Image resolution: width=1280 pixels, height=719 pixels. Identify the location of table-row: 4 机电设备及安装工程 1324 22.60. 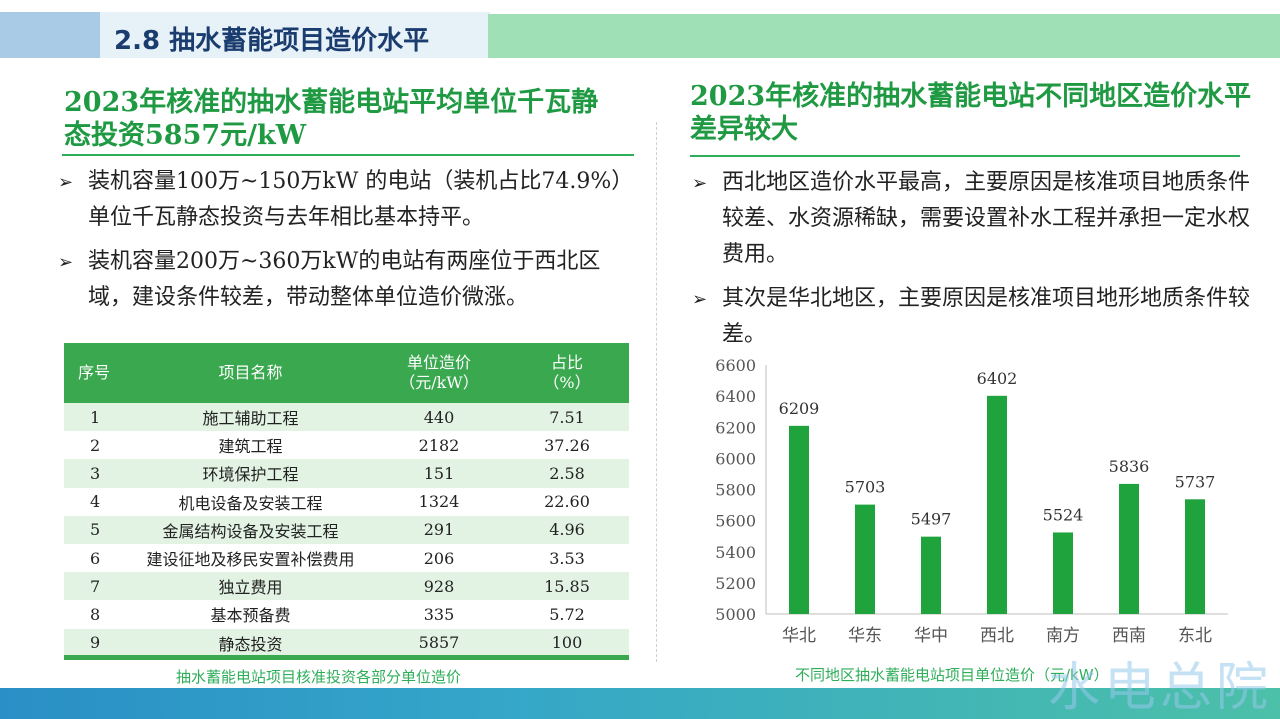
(346, 501).